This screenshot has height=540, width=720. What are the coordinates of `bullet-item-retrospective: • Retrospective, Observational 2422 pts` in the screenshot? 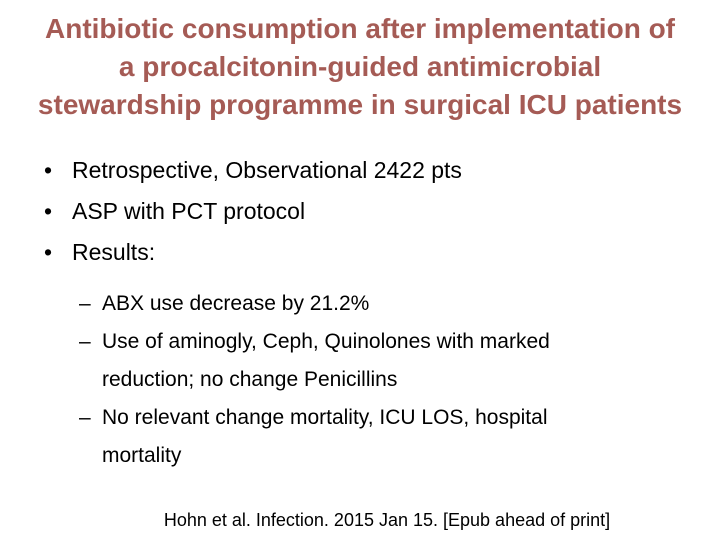 It's located at (360, 170).